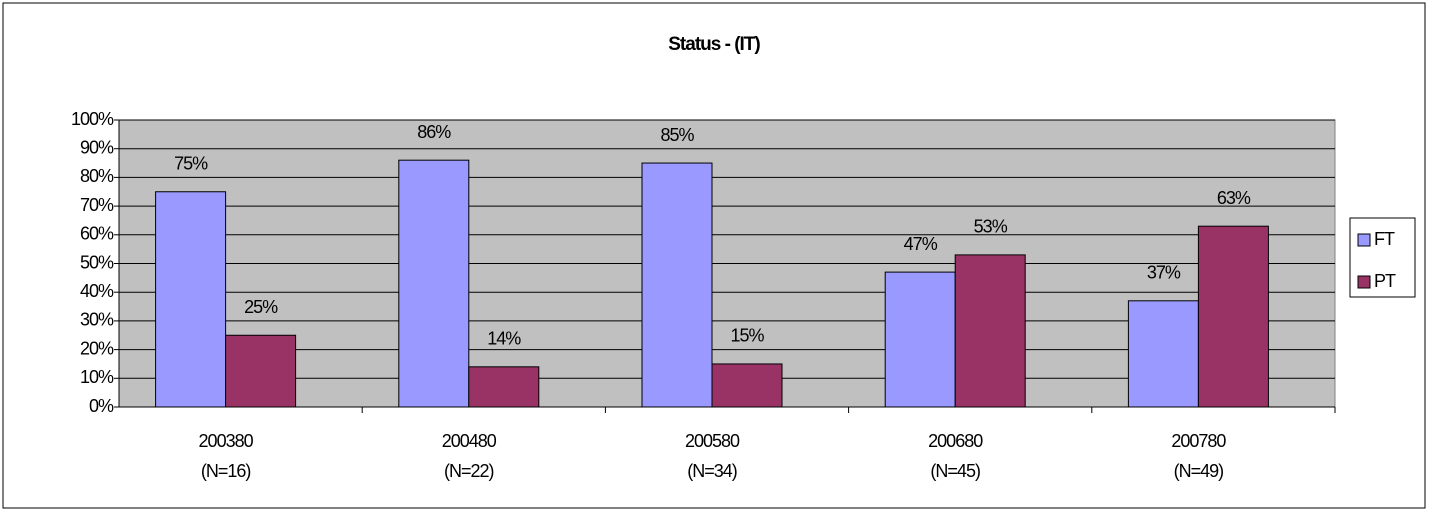  Describe the element at coordinates (97, 234) in the screenshot. I see `y-tick-label: 60%` at that location.